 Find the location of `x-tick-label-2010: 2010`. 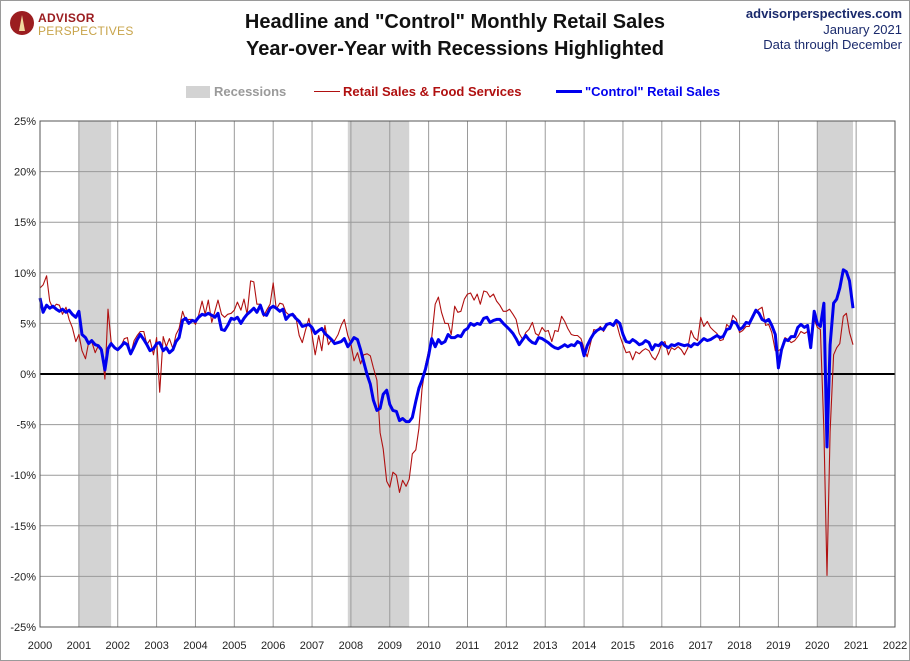

x-tick-label-2010: 2010 is located at coordinates (428, 646).